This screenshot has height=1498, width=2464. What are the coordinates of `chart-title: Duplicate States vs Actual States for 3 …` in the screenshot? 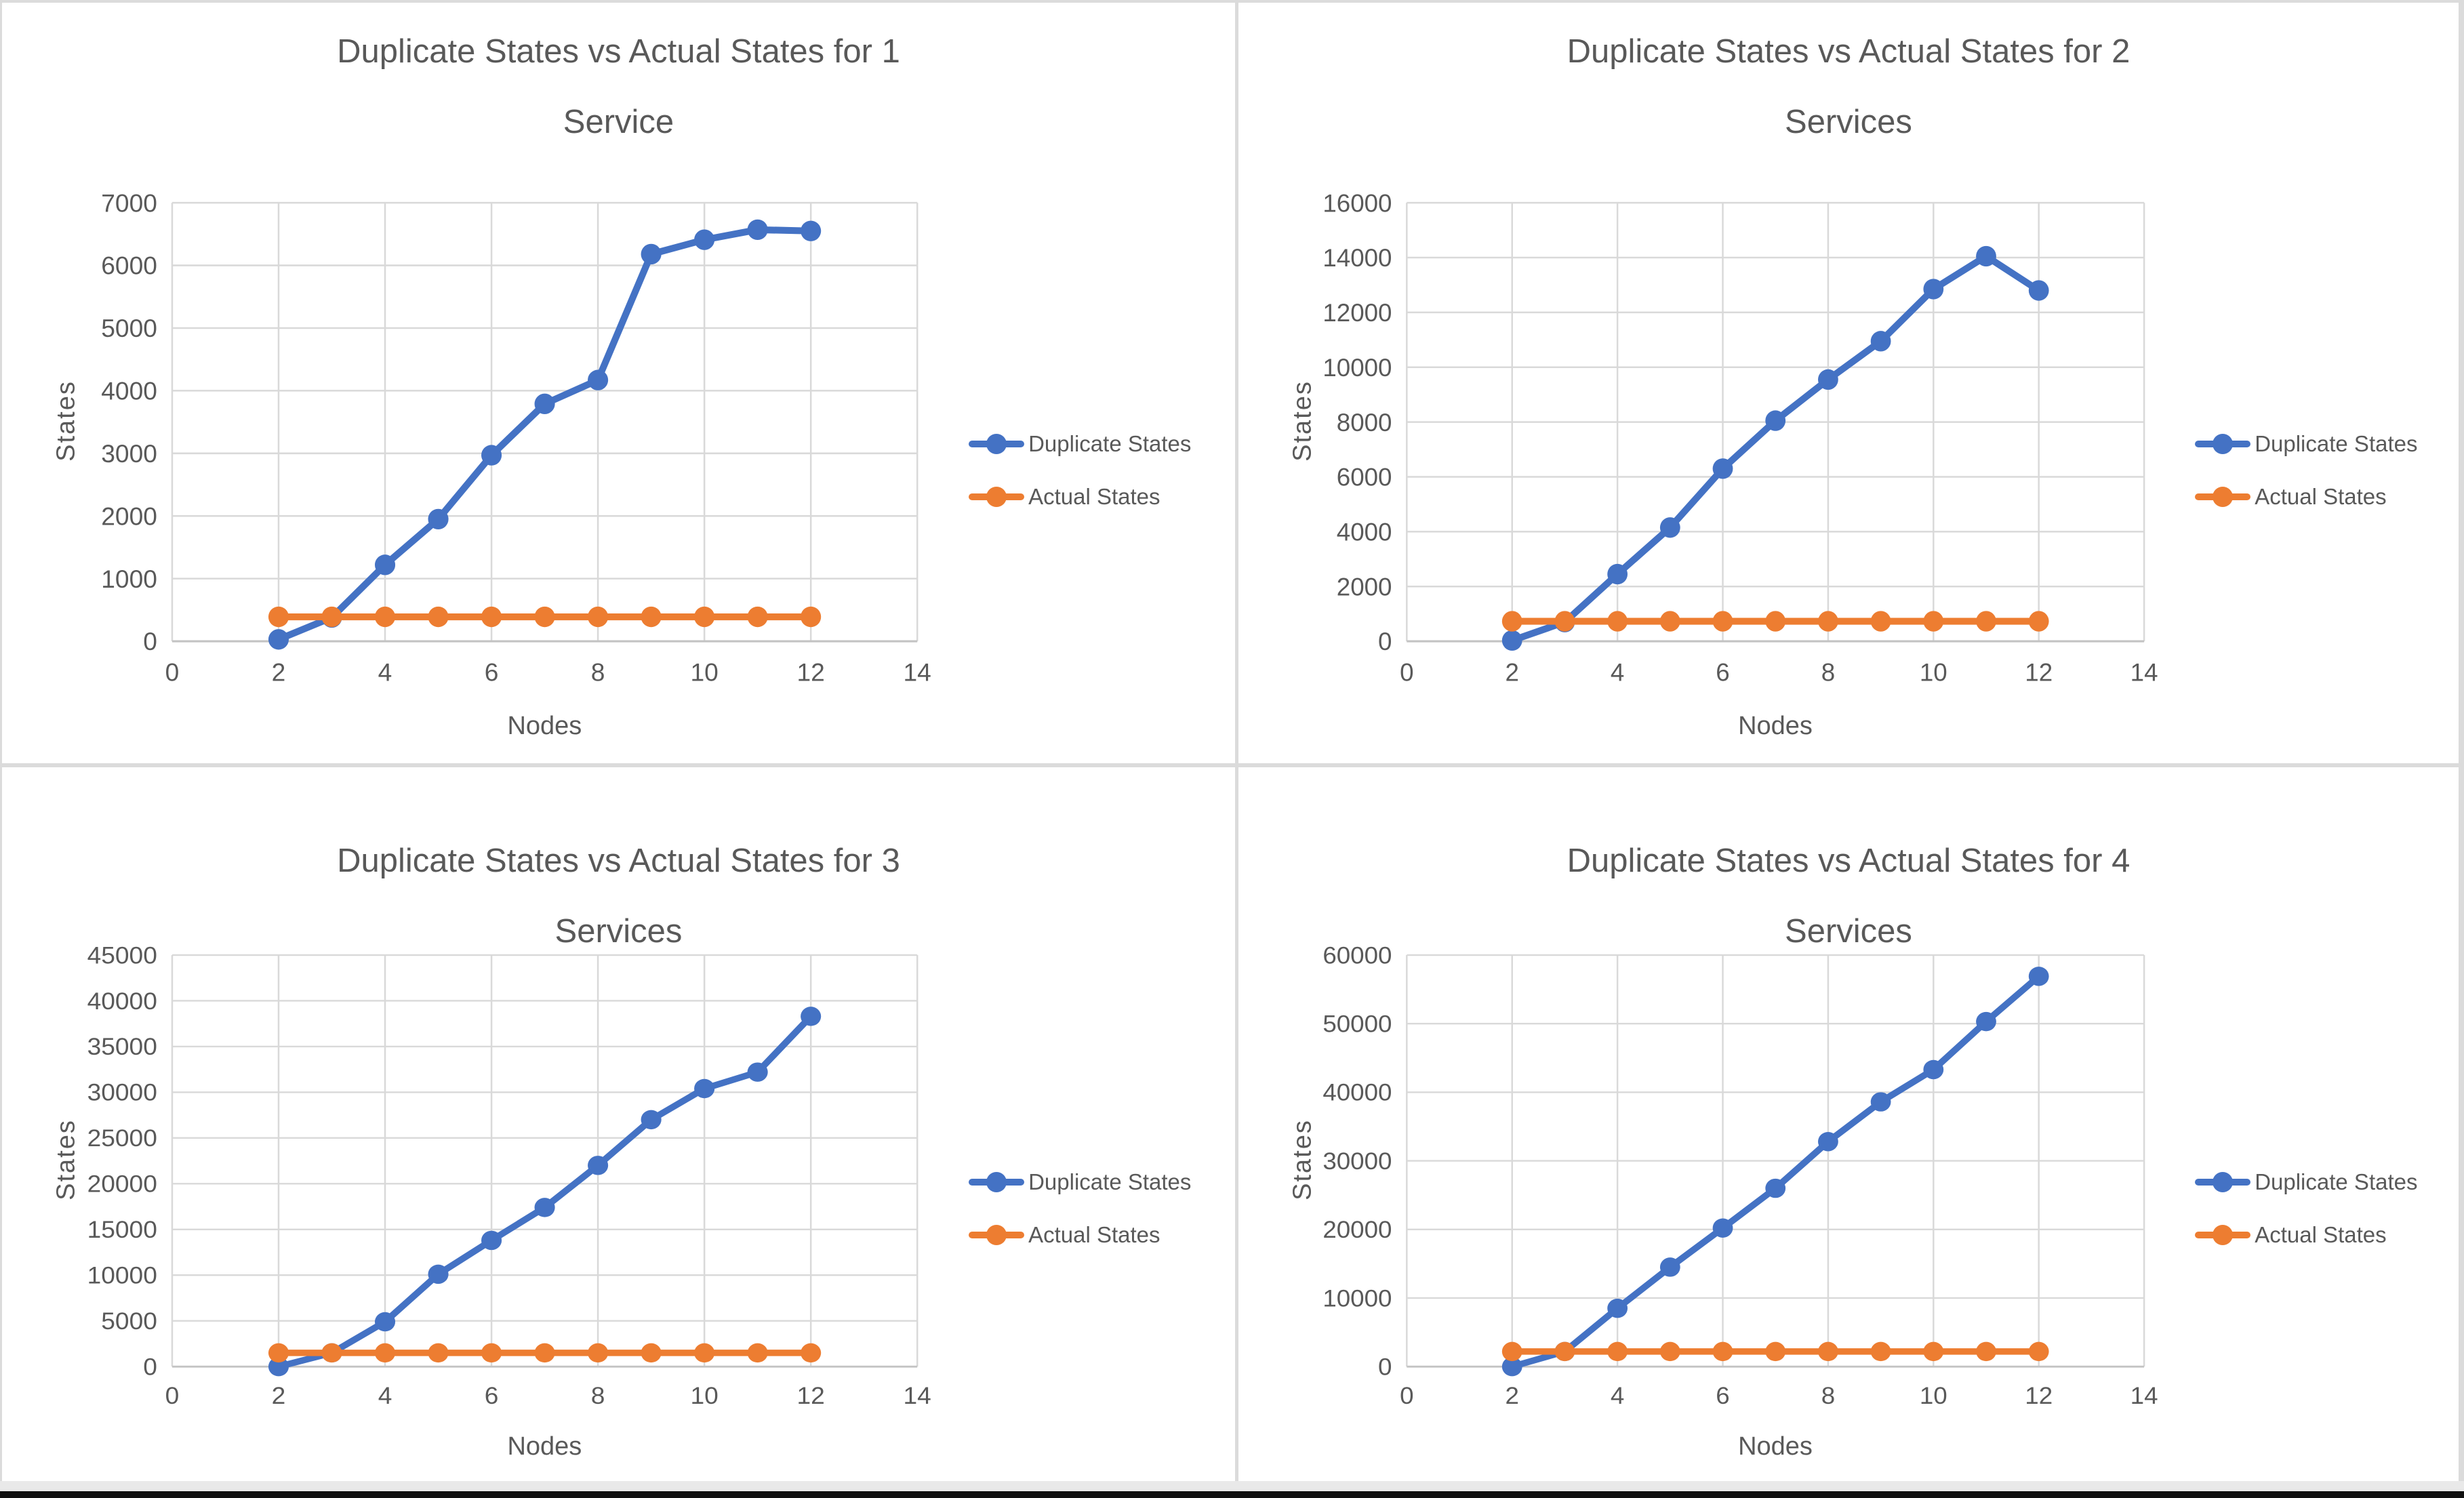 It's located at (618, 896).